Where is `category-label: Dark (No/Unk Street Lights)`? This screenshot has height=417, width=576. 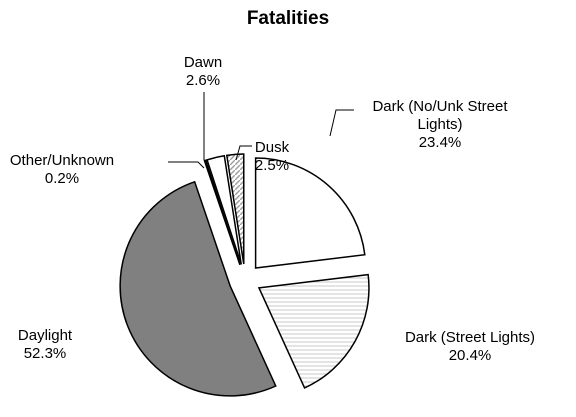
category-label: Dark (No/Unk Street Lights) is located at coordinates (440, 115).